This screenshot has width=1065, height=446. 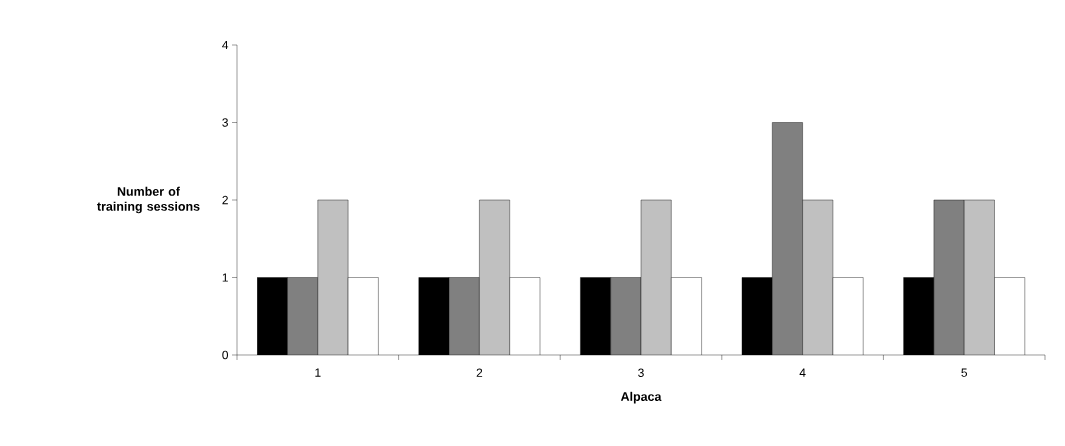 I want to click on y-tick-label: 4, so click(x=225, y=45).